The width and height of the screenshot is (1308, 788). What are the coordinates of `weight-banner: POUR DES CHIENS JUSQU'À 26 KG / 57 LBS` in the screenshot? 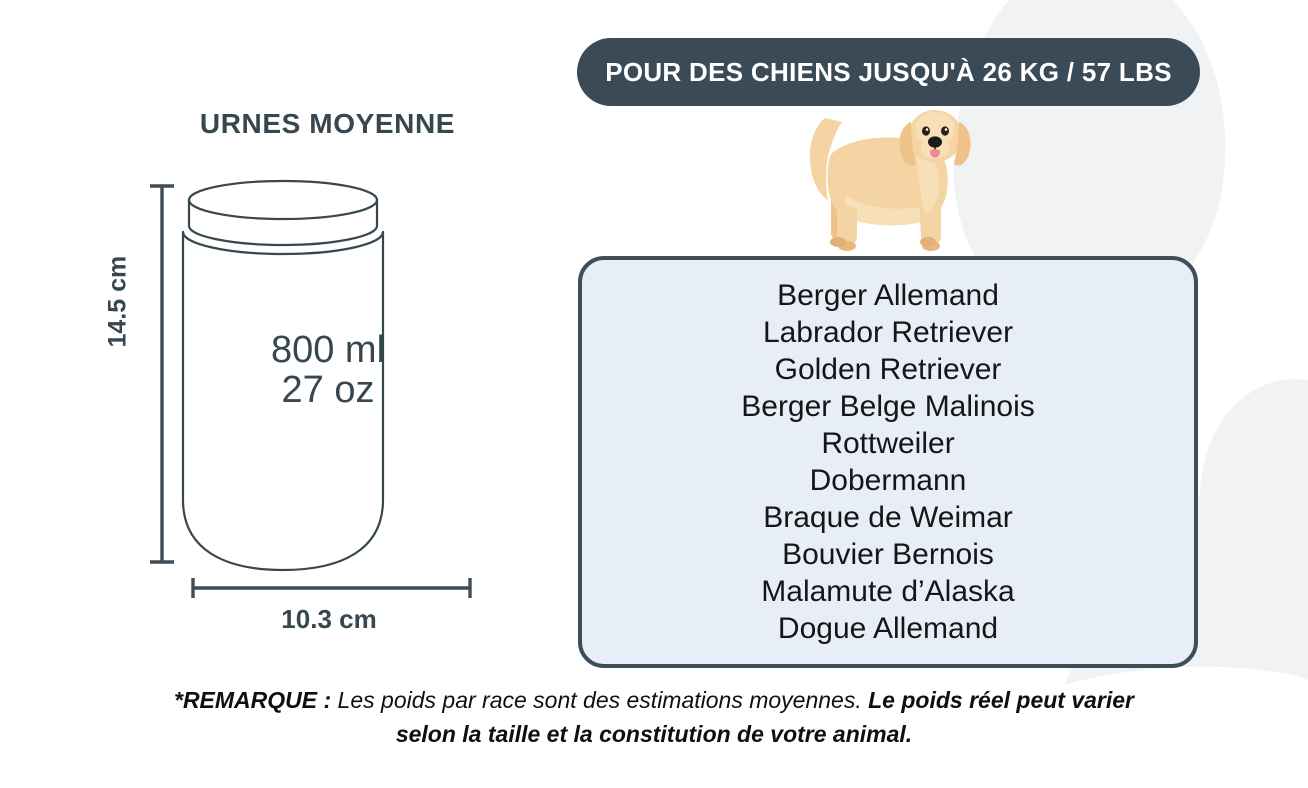 It's located at (888, 72).